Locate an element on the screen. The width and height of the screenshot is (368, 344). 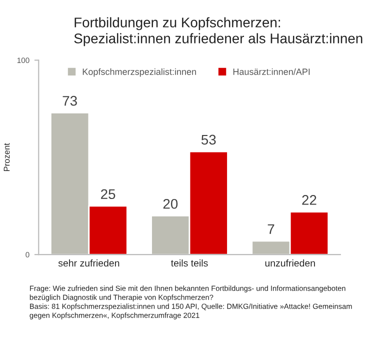
data-label: 7 is located at coordinates (271, 229).